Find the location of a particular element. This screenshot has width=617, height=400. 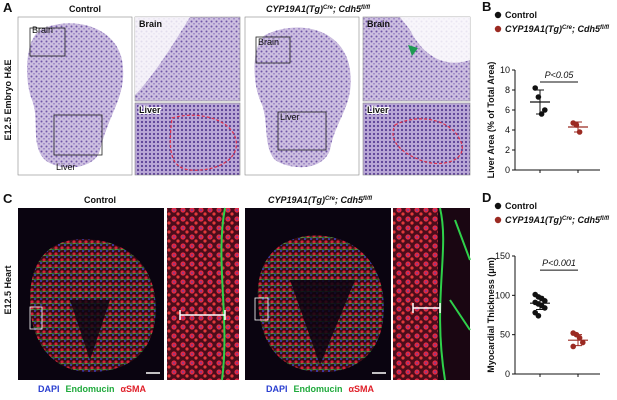

y-tick-label: 8 is located at coordinates (507, 90).